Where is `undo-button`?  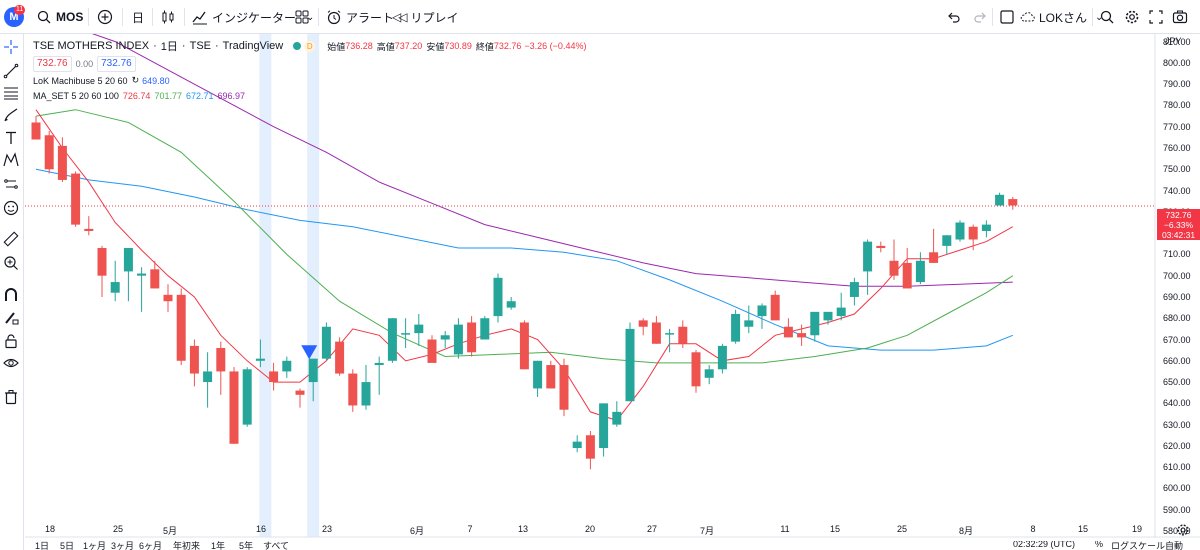
undo-button is located at coordinates (954, 17).